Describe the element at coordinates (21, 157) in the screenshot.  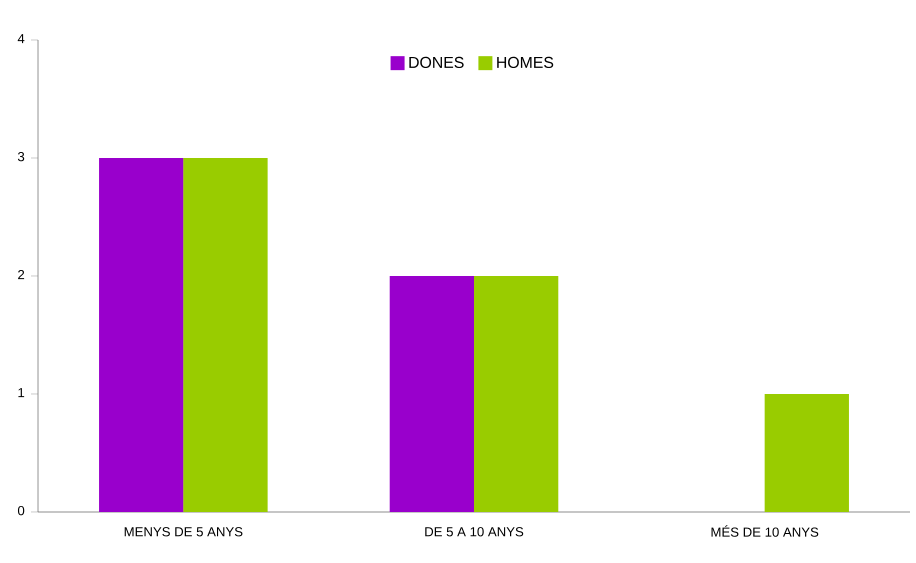
I see `y-tick-label: 3` at that location.